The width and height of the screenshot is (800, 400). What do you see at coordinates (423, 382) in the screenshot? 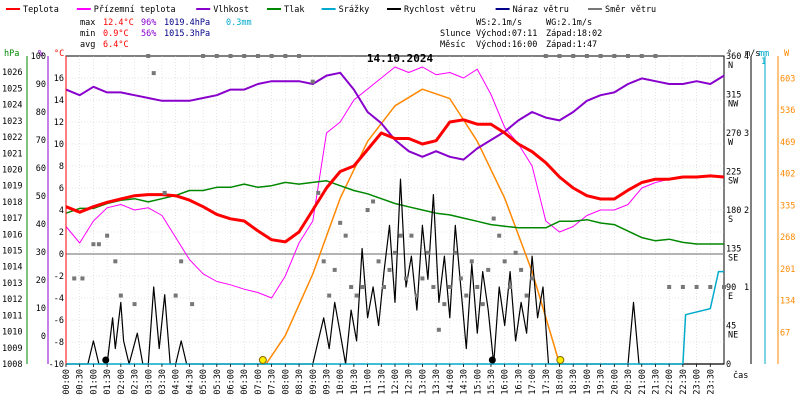
I see `x-tick-label: 13:00` at bounding box center [423, 382].